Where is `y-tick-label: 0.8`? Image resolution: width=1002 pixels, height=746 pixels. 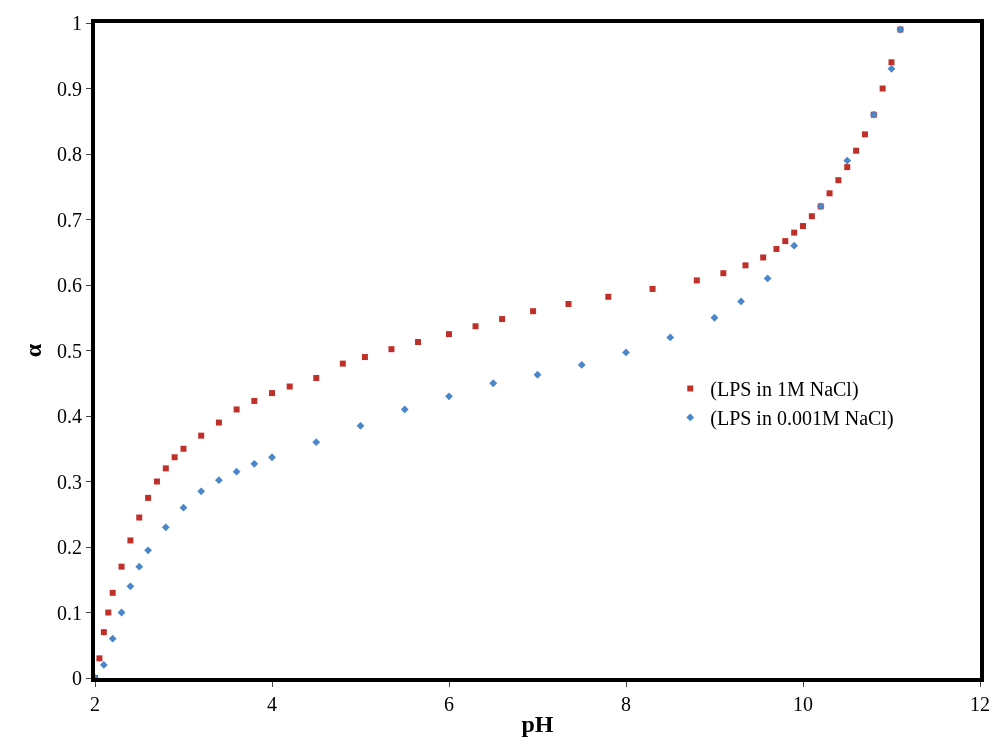 y-tick-label: 0.8 is located at coordinates (69, 154).